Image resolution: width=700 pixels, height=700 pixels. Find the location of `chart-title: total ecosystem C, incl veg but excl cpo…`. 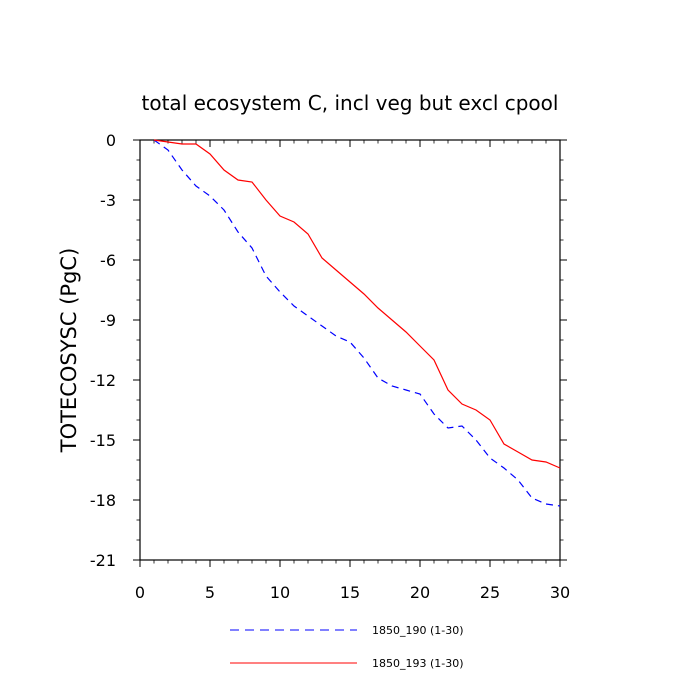

chart-title: total ecosystem C, incl veg but excl cpo… is located at coordinates (350, 103).